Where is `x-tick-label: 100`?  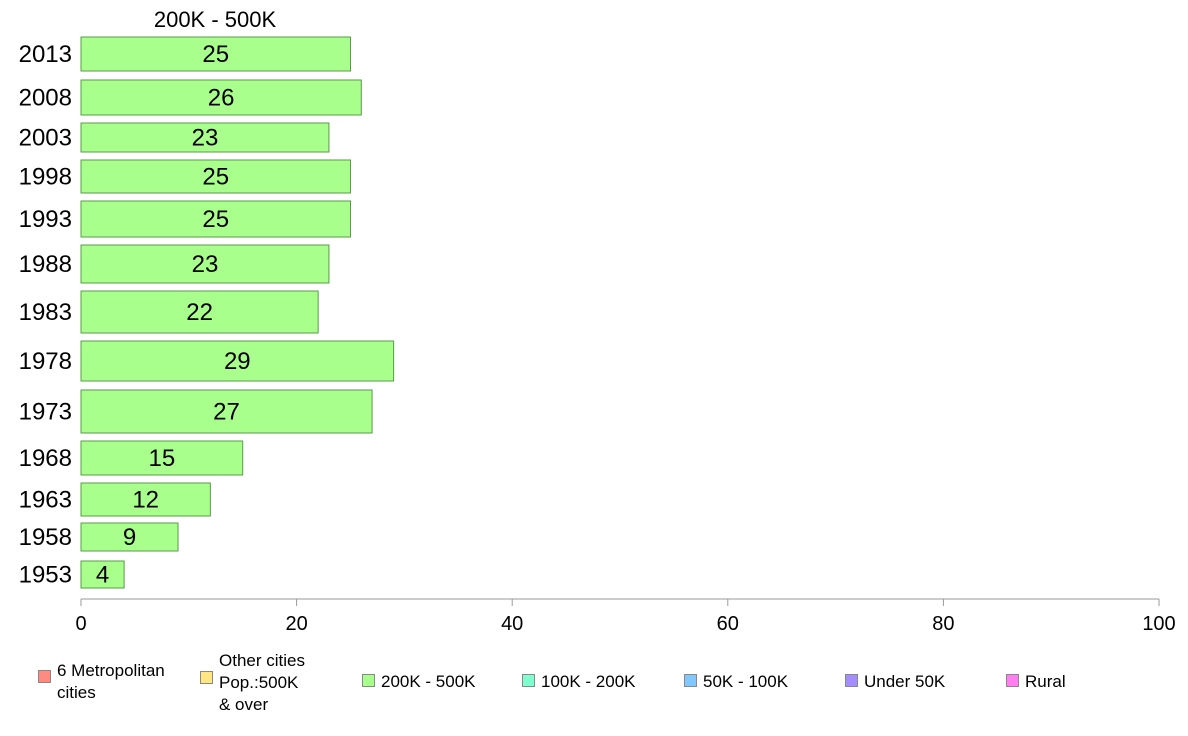 x-tick-label: 100 is located at coordinates (1158, 624).